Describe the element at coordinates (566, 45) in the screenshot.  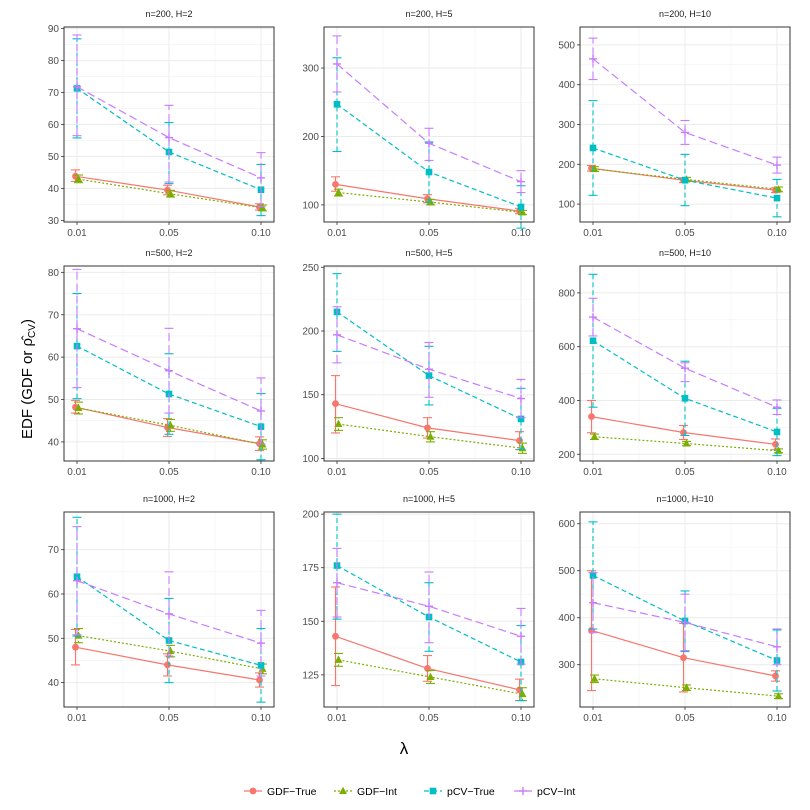
I see `y-tick-label: 500` at that location.